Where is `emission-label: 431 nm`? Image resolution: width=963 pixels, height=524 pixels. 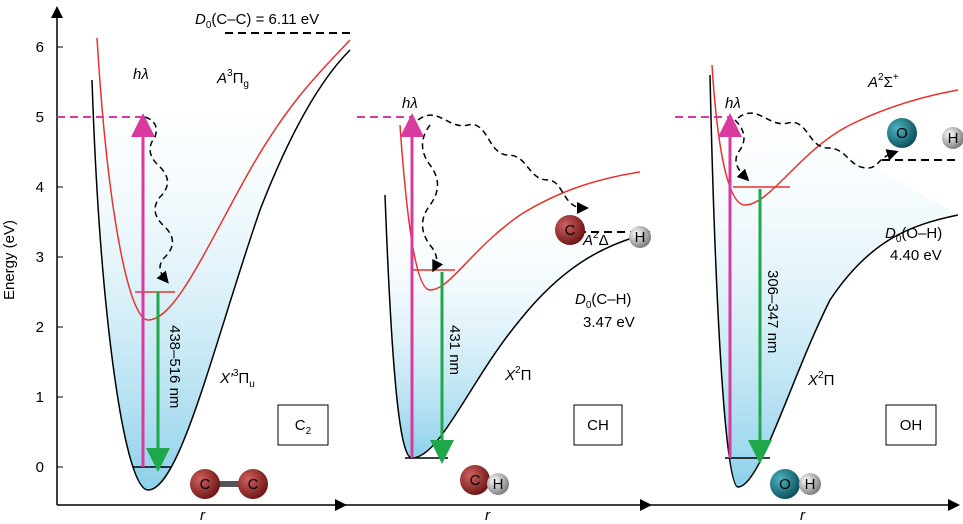 emission-label: 431 nm is located at coordinates (454, 350).